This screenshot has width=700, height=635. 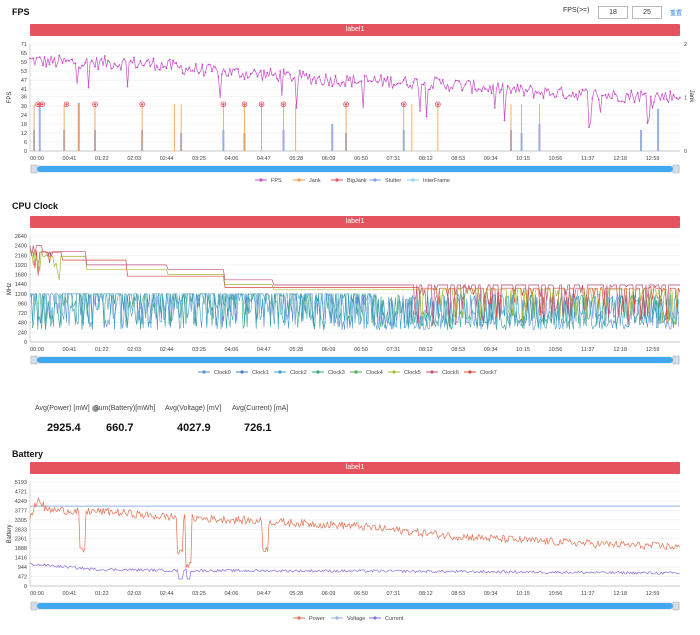 I want to click on scrollbar-thumb, so click(x=355, y=606).